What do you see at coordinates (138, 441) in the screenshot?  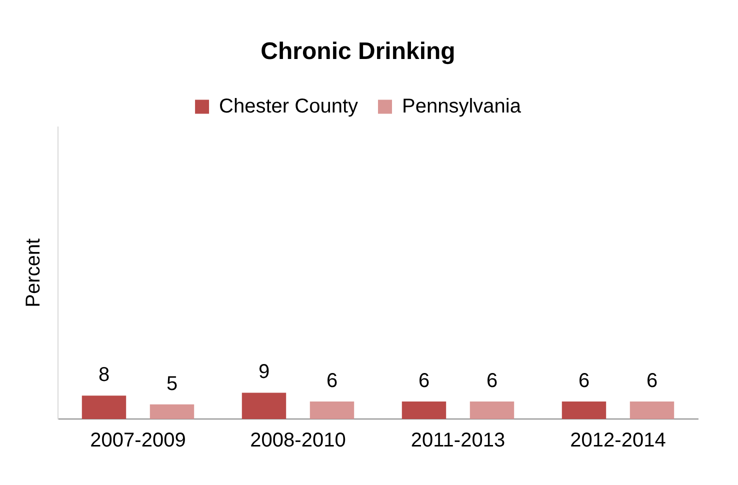 I see `x-tick-label: 2007-2009` at bounding box center [138, 441].